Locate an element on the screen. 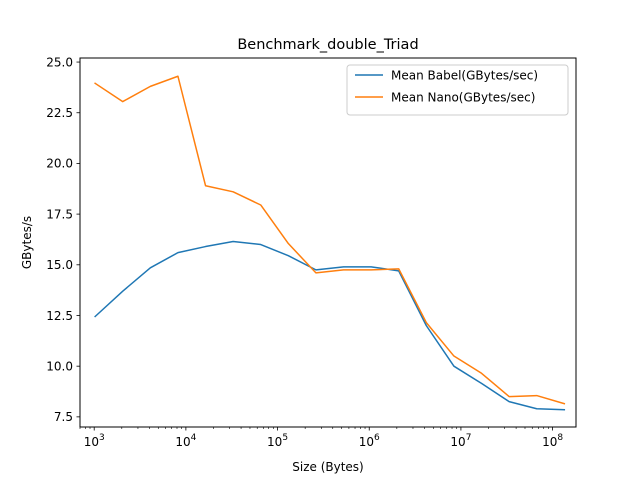 Image resolution: width=640 pixels, height=480 pixels. legend-label-0: Mean Babel(GBytes/sec) is located at coordinates (464, 75).